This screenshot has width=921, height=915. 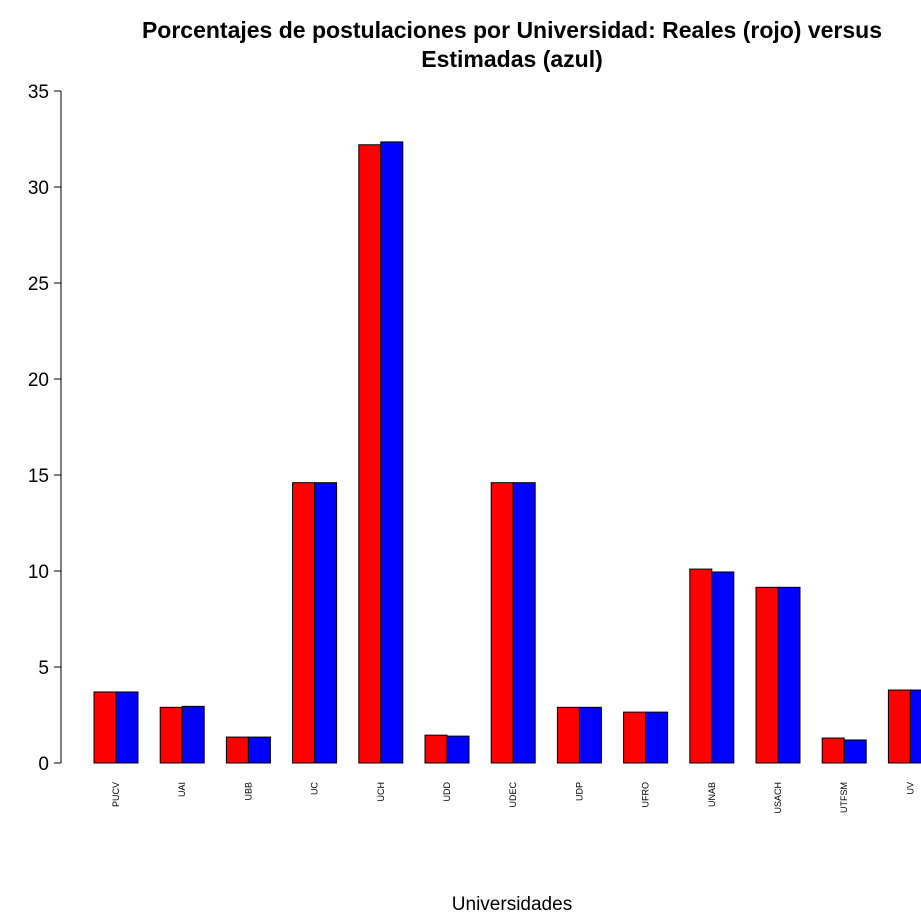 What do you see at coordinates (833, 750) in the screenshot?
I see `bar-utfsm-reales` at bounding box center [833, 750].